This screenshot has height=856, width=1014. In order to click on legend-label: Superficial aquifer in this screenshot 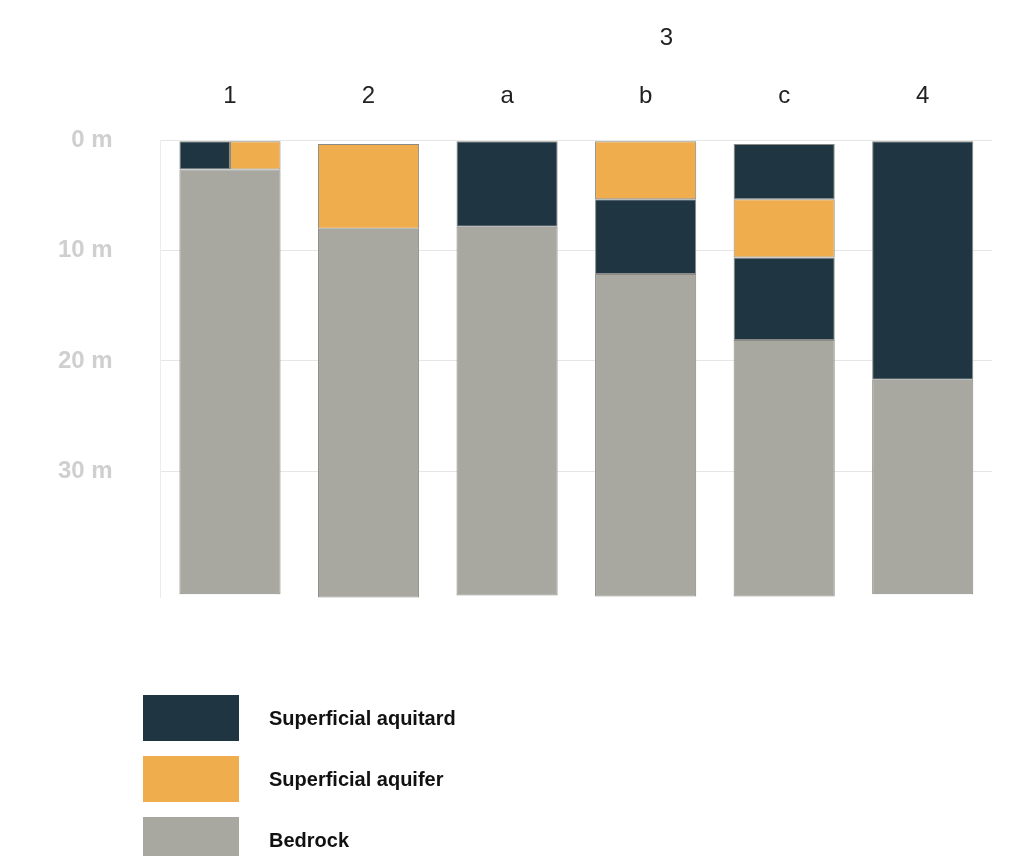, I will do `click(356, 779)`.